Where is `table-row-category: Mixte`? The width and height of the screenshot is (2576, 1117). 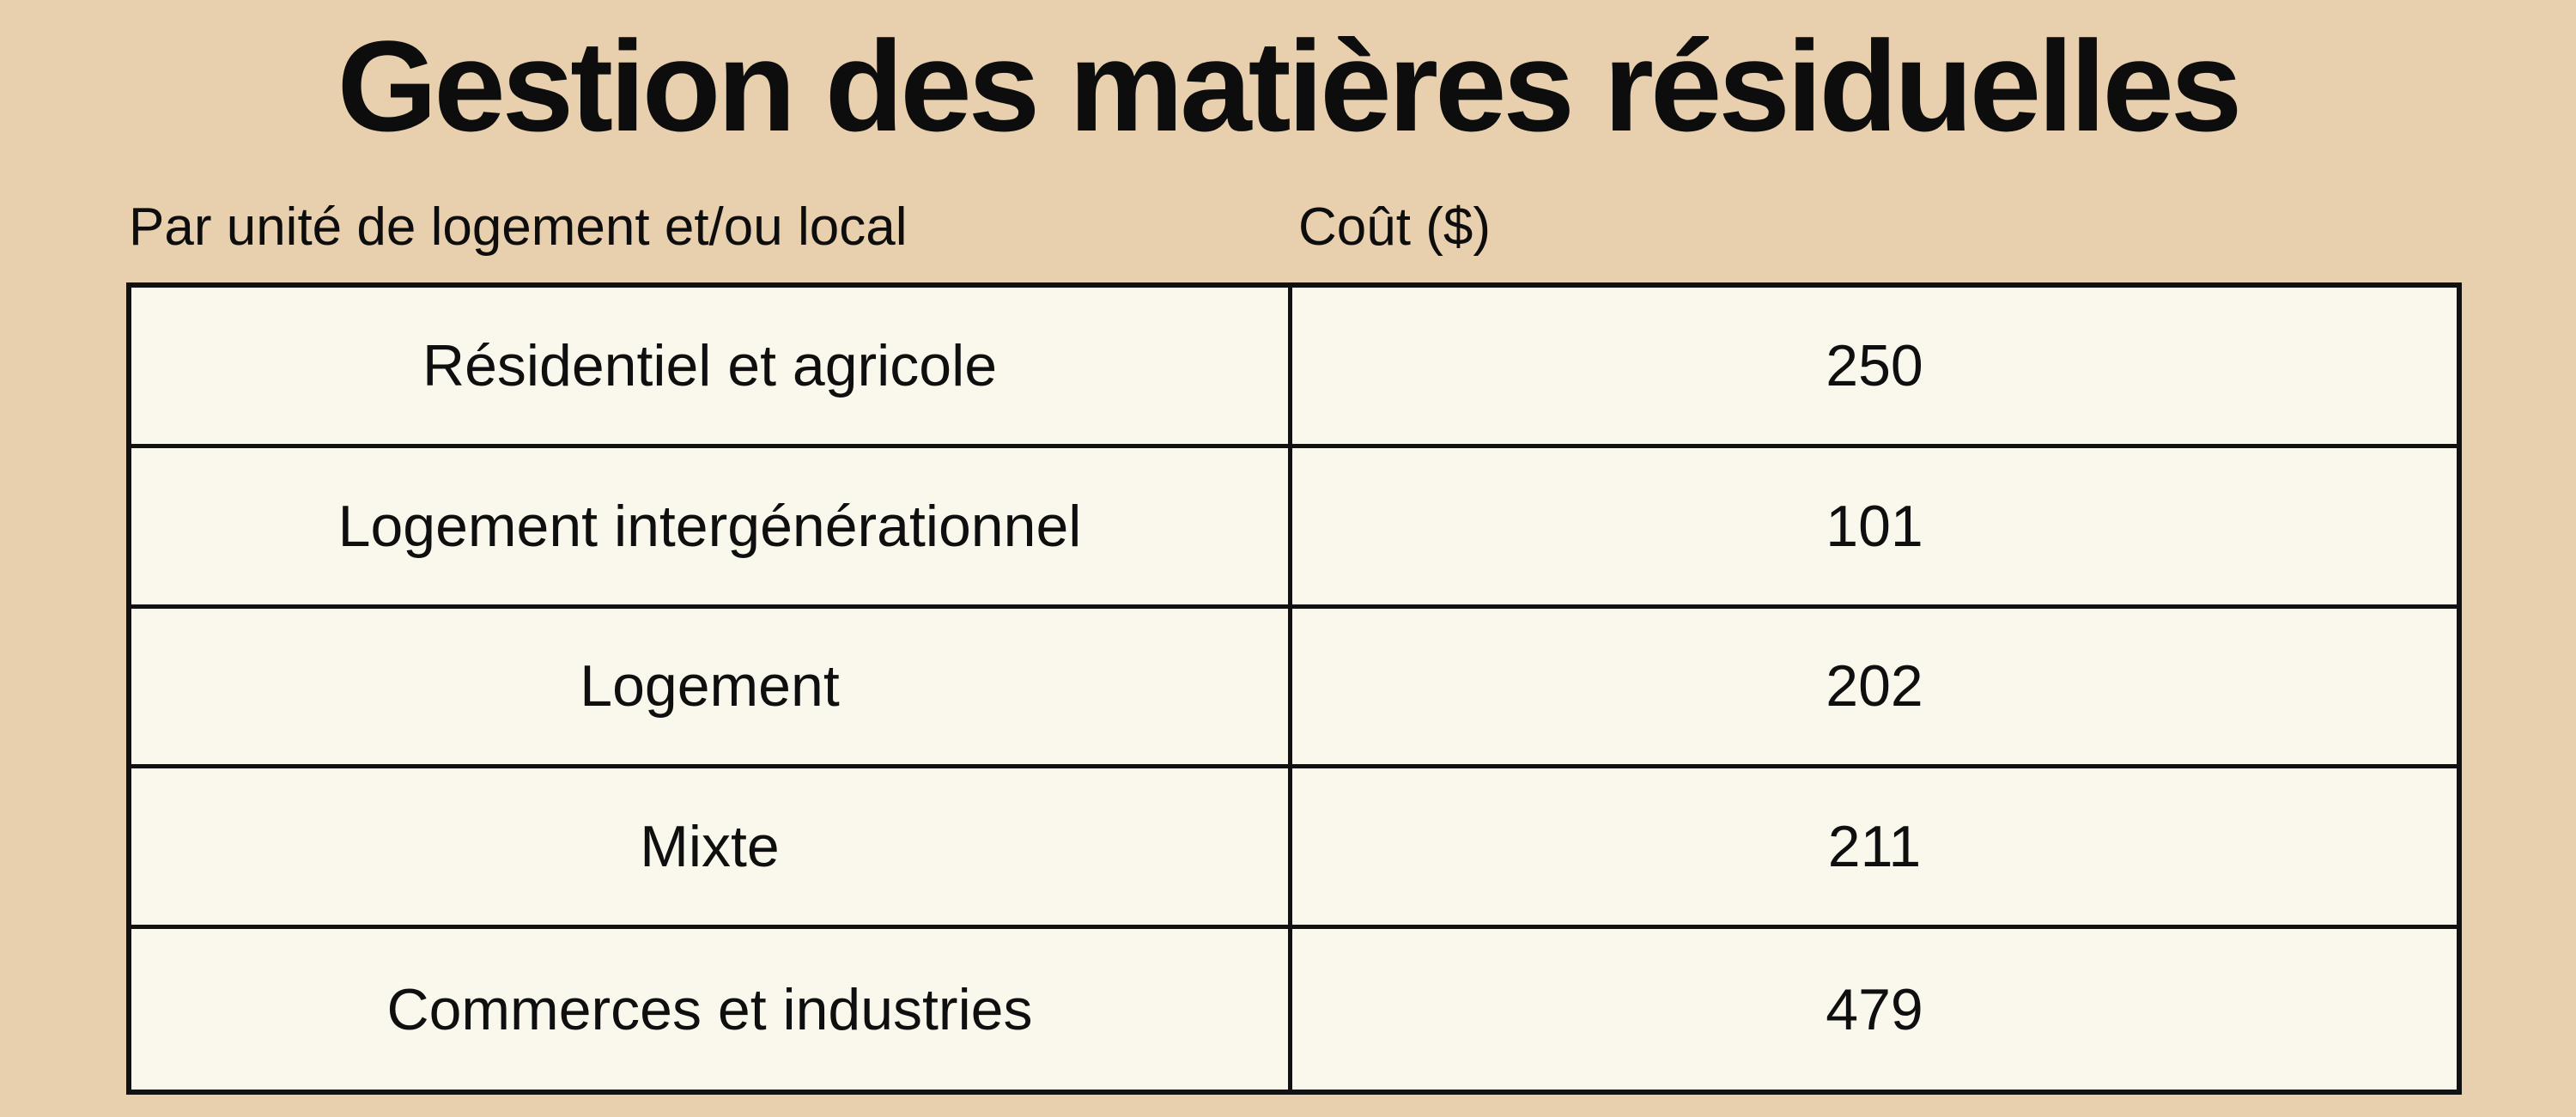
table-row-category: Mixte is located at coordinates (711, 849).